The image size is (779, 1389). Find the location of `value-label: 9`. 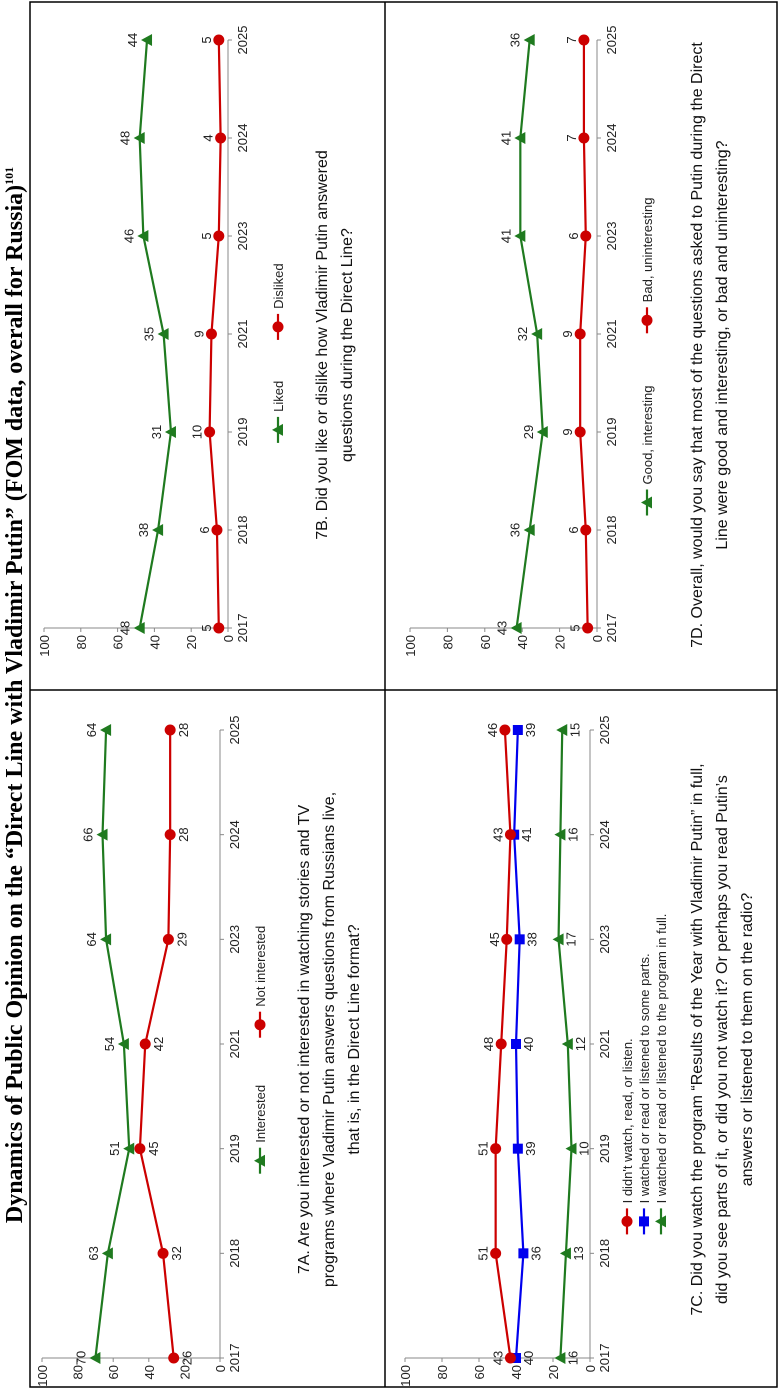

value-label: 9 is located at coordinates (567, 333).